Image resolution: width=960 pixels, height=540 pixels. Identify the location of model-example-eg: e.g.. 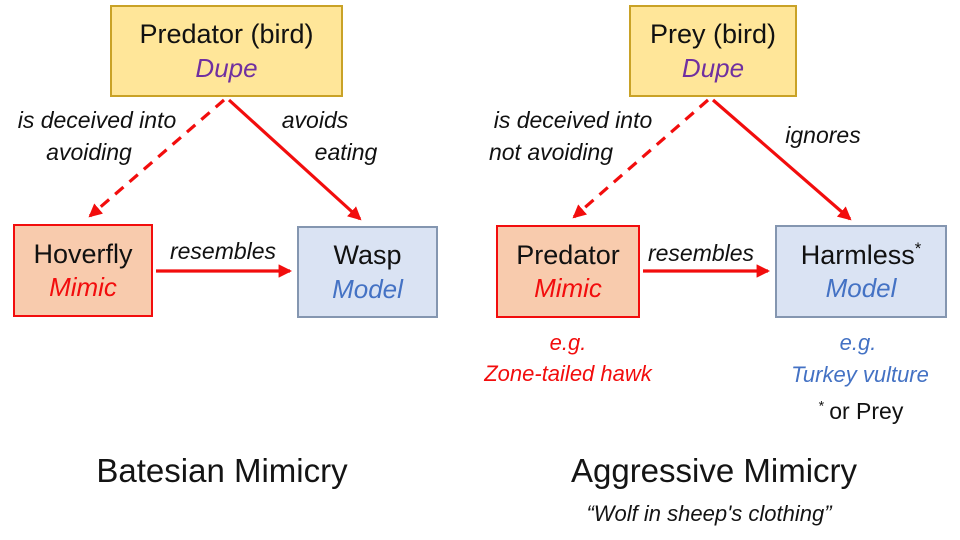
(858, 342).